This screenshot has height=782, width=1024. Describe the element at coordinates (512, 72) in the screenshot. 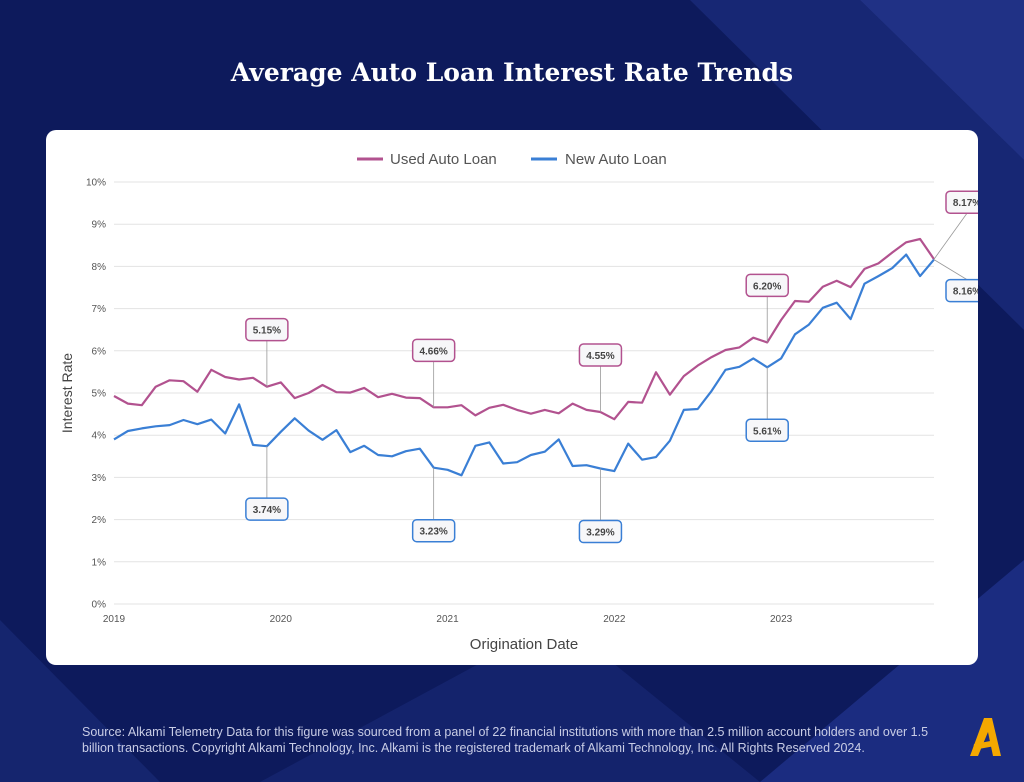

I see `page-title: Average Auto Loan Interest Rate Trends` at that location.